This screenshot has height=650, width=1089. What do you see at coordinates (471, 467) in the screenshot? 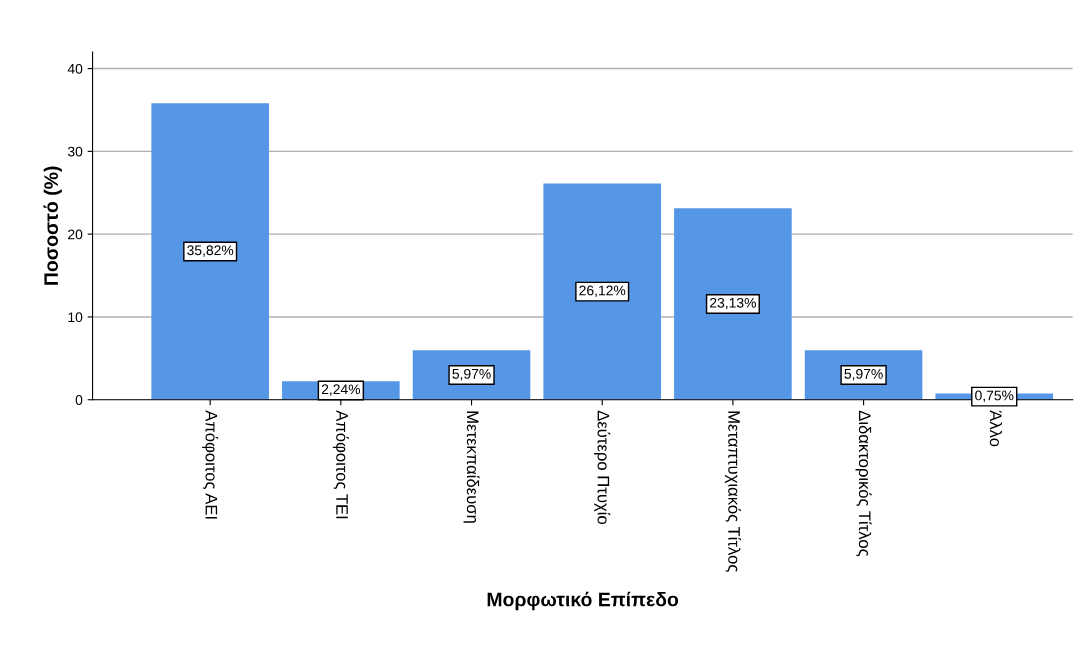
I see `x-tick-label: Μετεκπαίδευση` at bounding box center [471, 467].